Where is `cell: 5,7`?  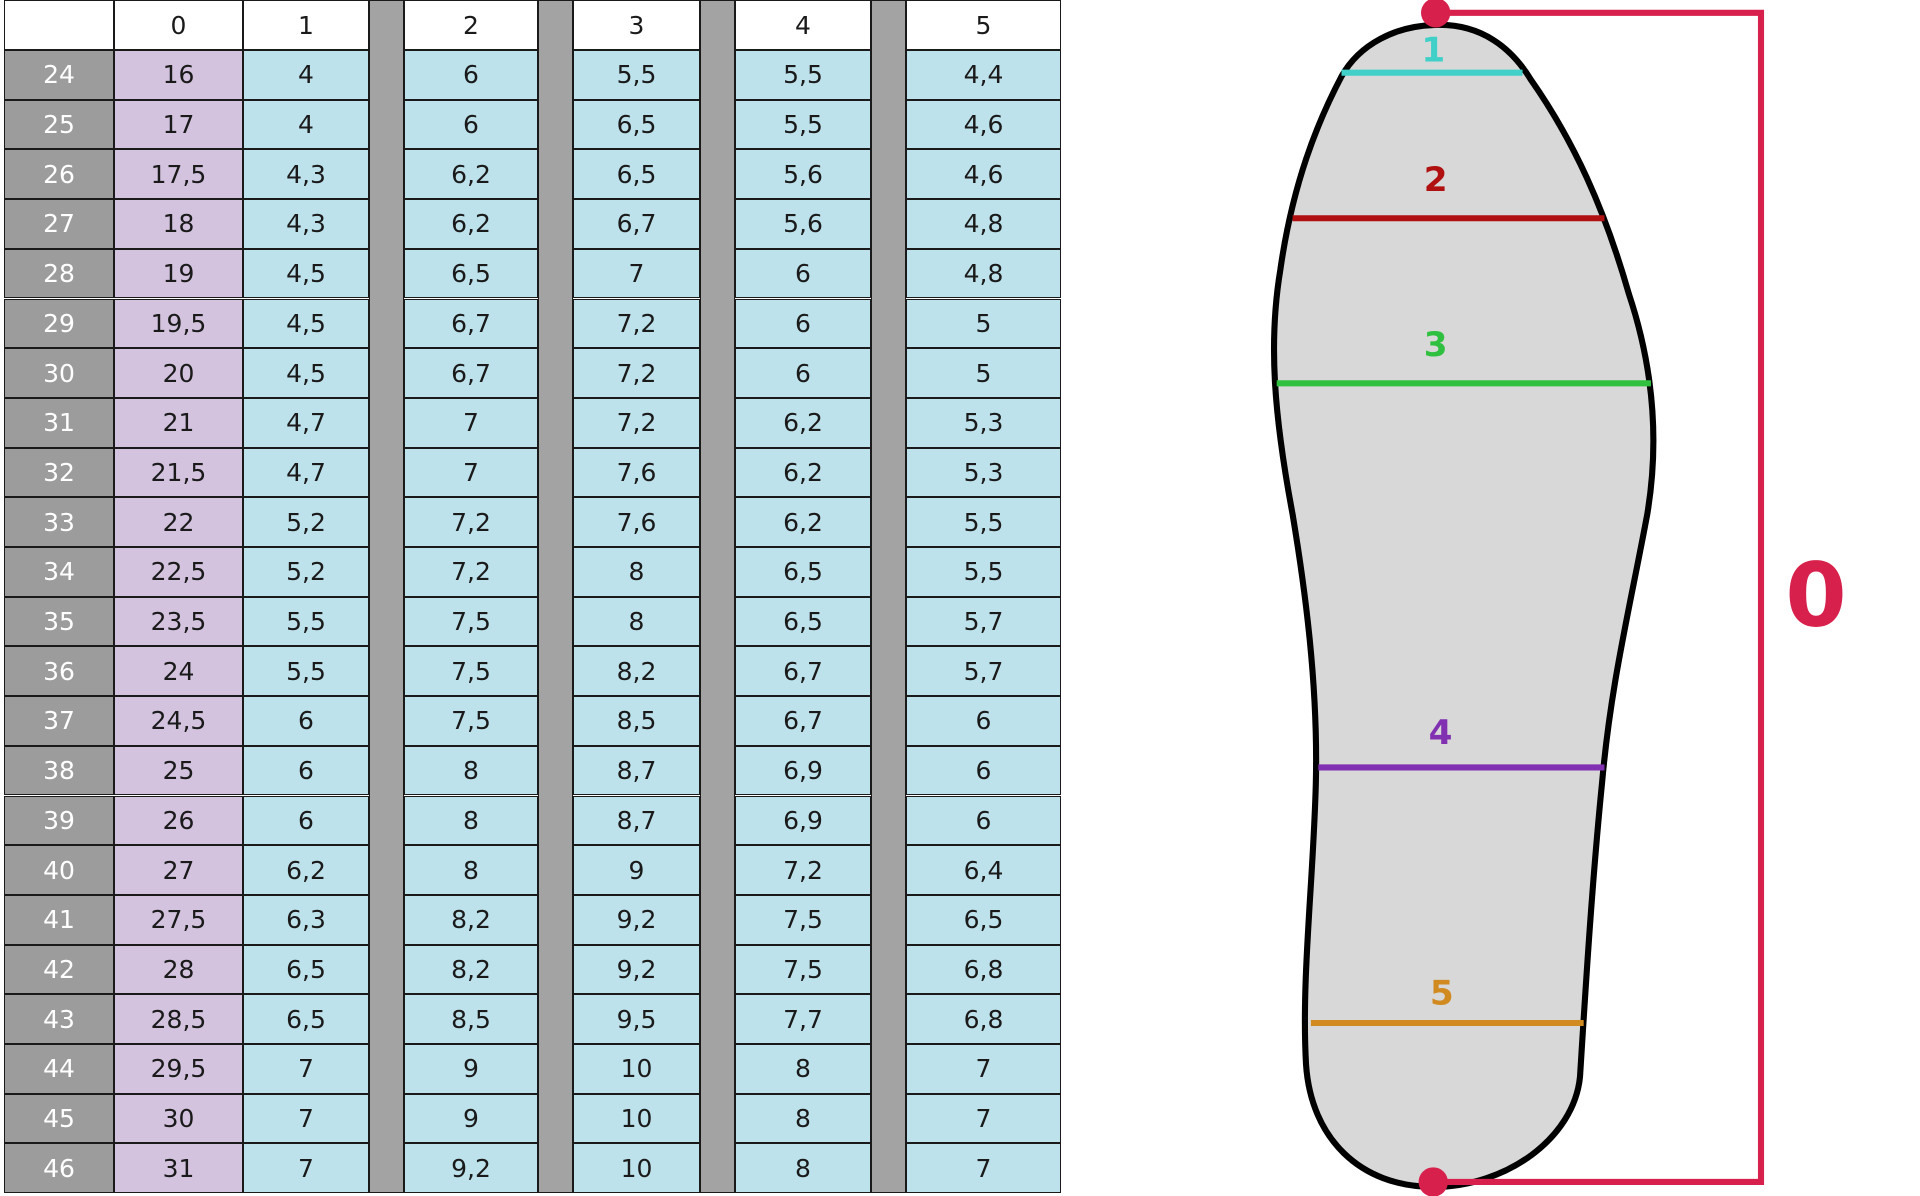 cell: 5,7 is located at coordinates (983, 671).